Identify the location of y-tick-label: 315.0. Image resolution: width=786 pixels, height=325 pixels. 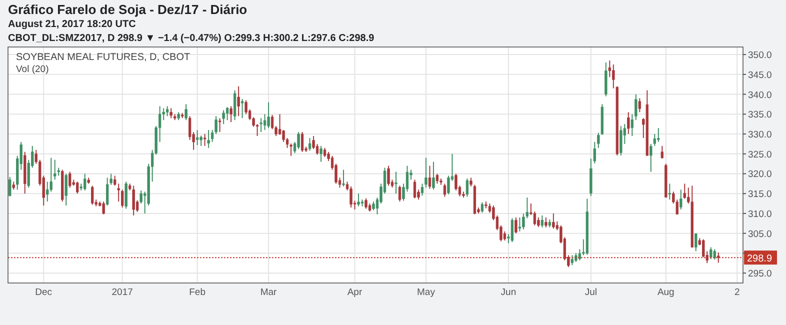
(760, 194).